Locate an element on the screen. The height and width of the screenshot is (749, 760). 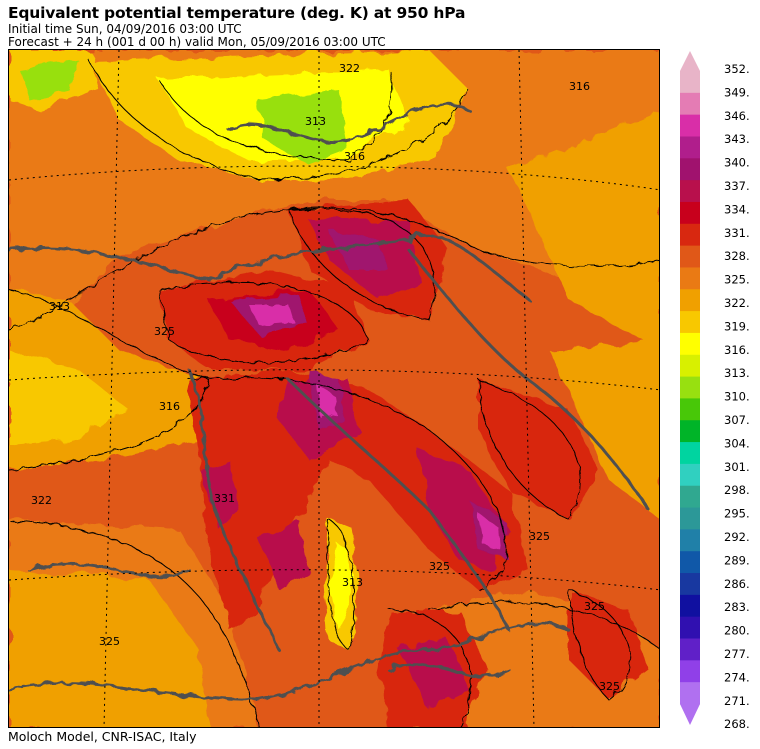
sicily-coast is located at coordinates (449, 670).